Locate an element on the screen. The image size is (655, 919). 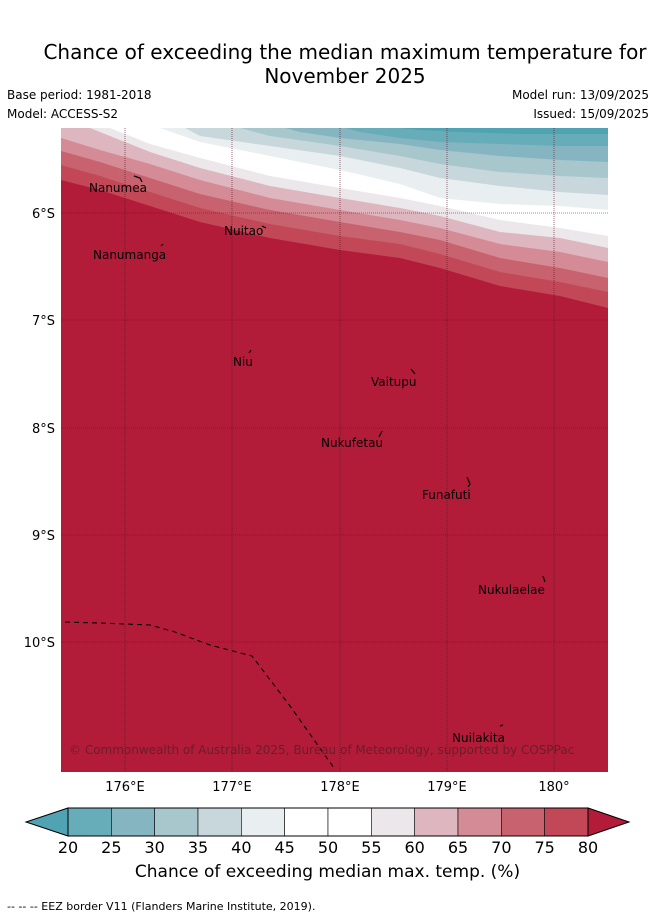
place-label-niu: Niu is located at coordinates (243, 362).